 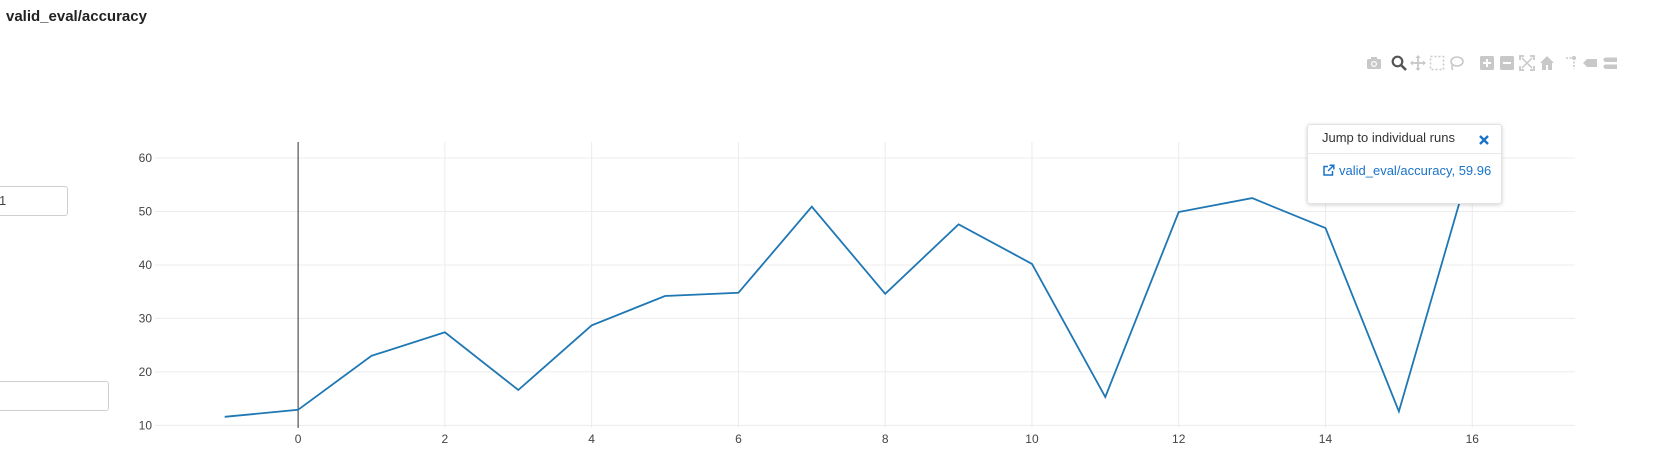 I want to click on page-title: valid_eval/accuracy, so click(x=76, y=16).